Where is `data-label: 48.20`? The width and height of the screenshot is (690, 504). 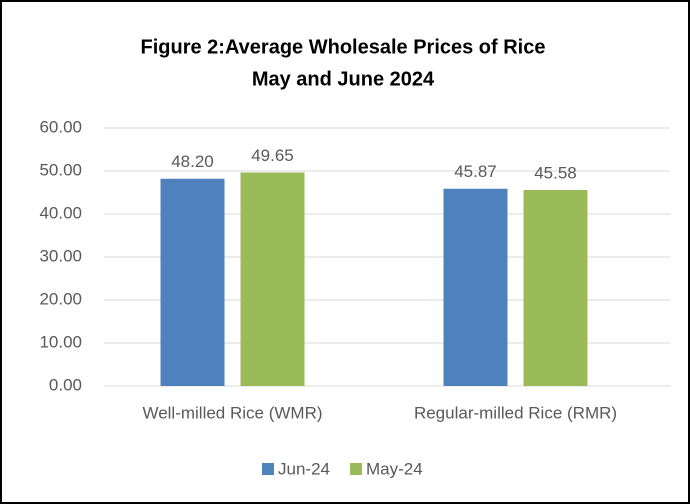 data-label: 48.20 is located at coordinates (192, 161).